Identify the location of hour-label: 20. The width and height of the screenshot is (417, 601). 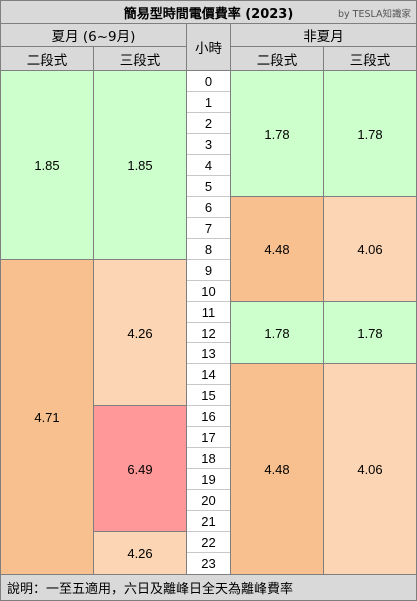
(208, 500).